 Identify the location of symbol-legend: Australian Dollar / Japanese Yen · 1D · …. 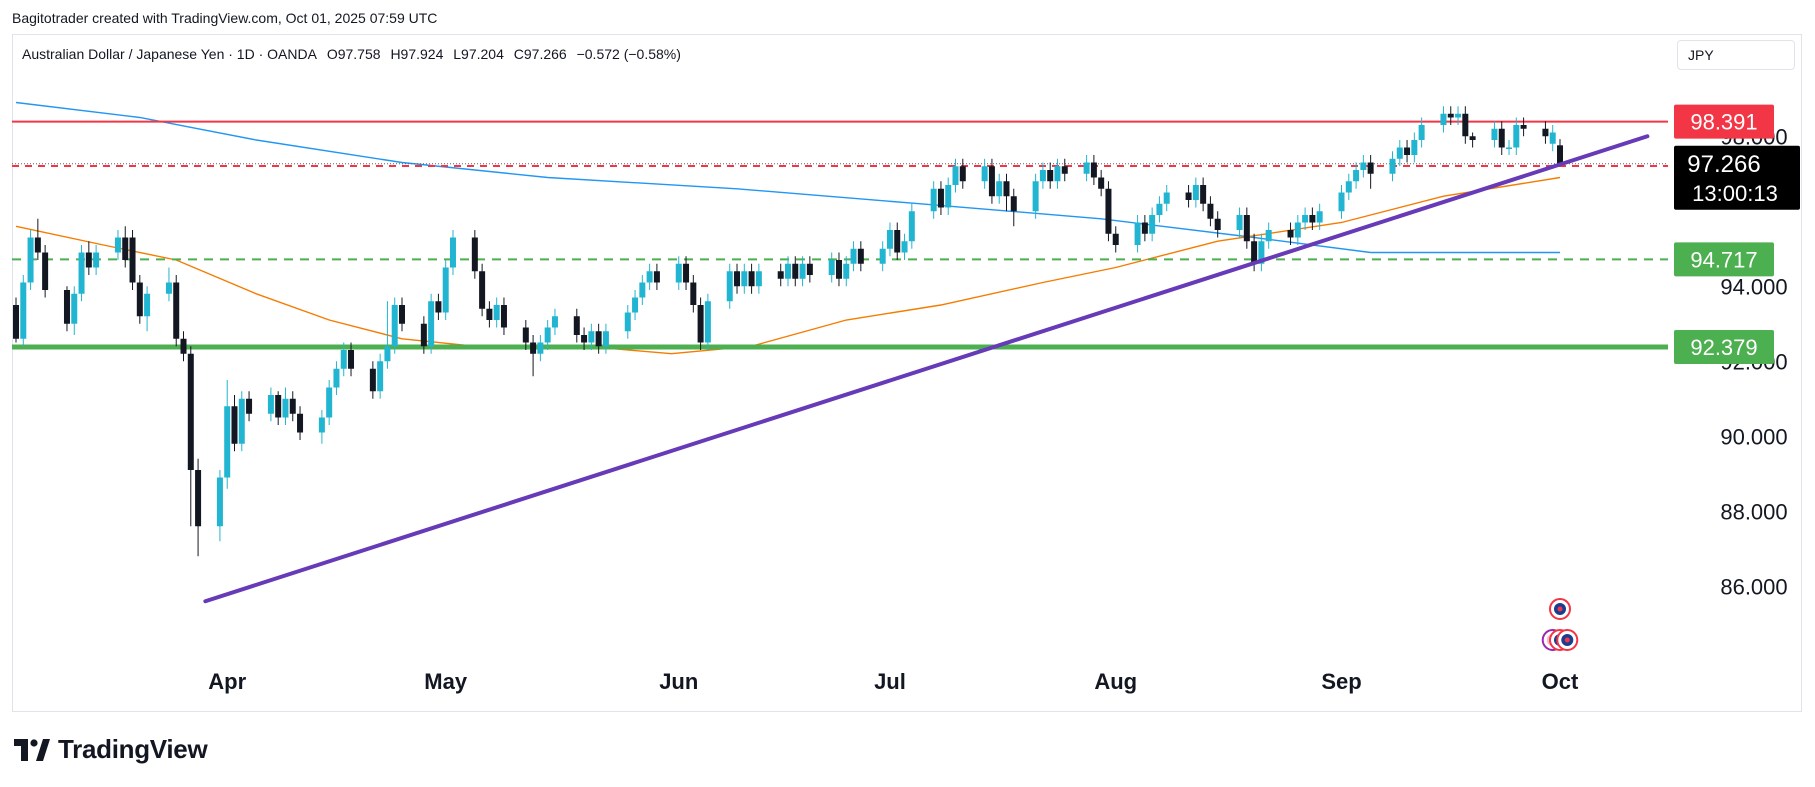
(354, 54).